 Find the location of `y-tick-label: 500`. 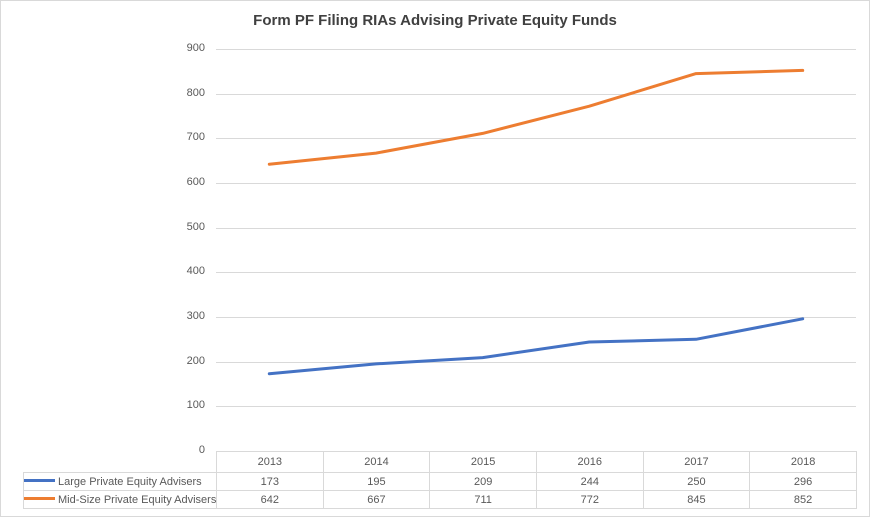

y-tick-label: 500 is located at coordinates (195, 227).